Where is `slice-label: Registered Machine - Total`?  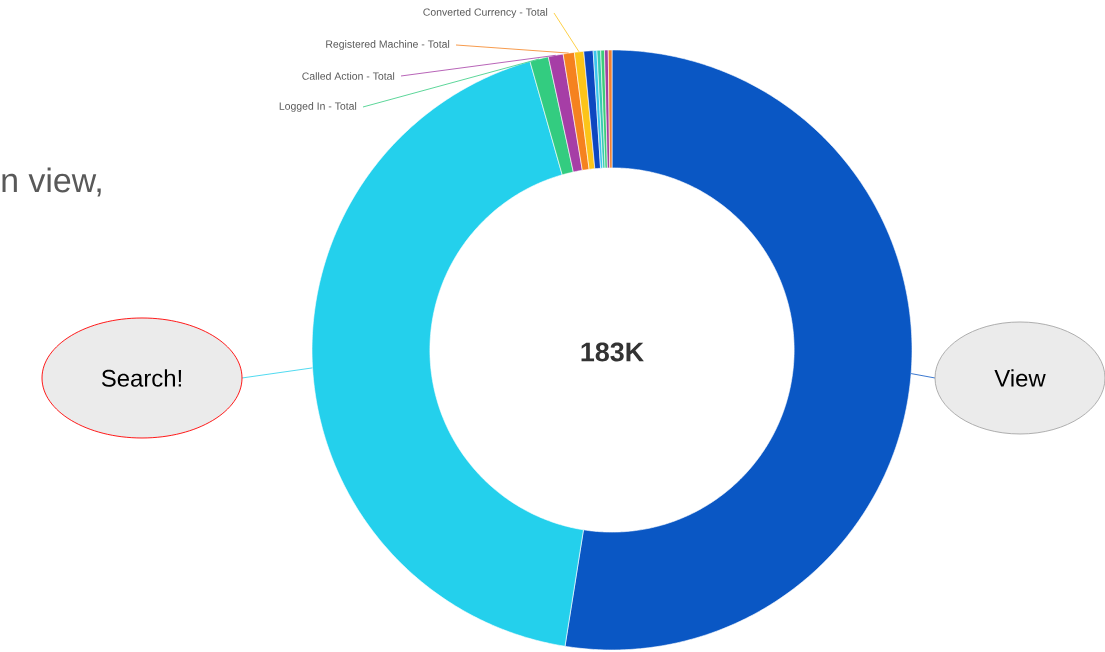
slice-label: Registered Machine - Total is located at coordinates (388, 45).